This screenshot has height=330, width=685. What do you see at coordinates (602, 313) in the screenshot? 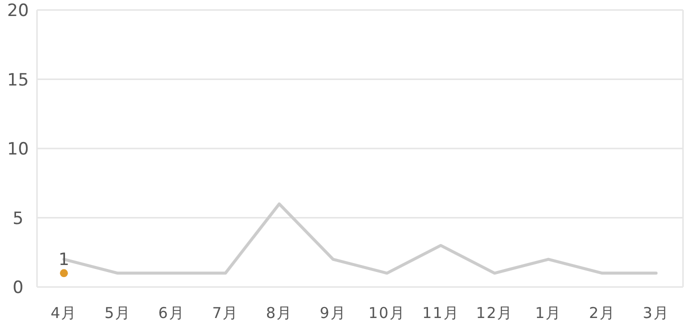
I see `x-tick-label: 2月` at bounding box center [602, 313].